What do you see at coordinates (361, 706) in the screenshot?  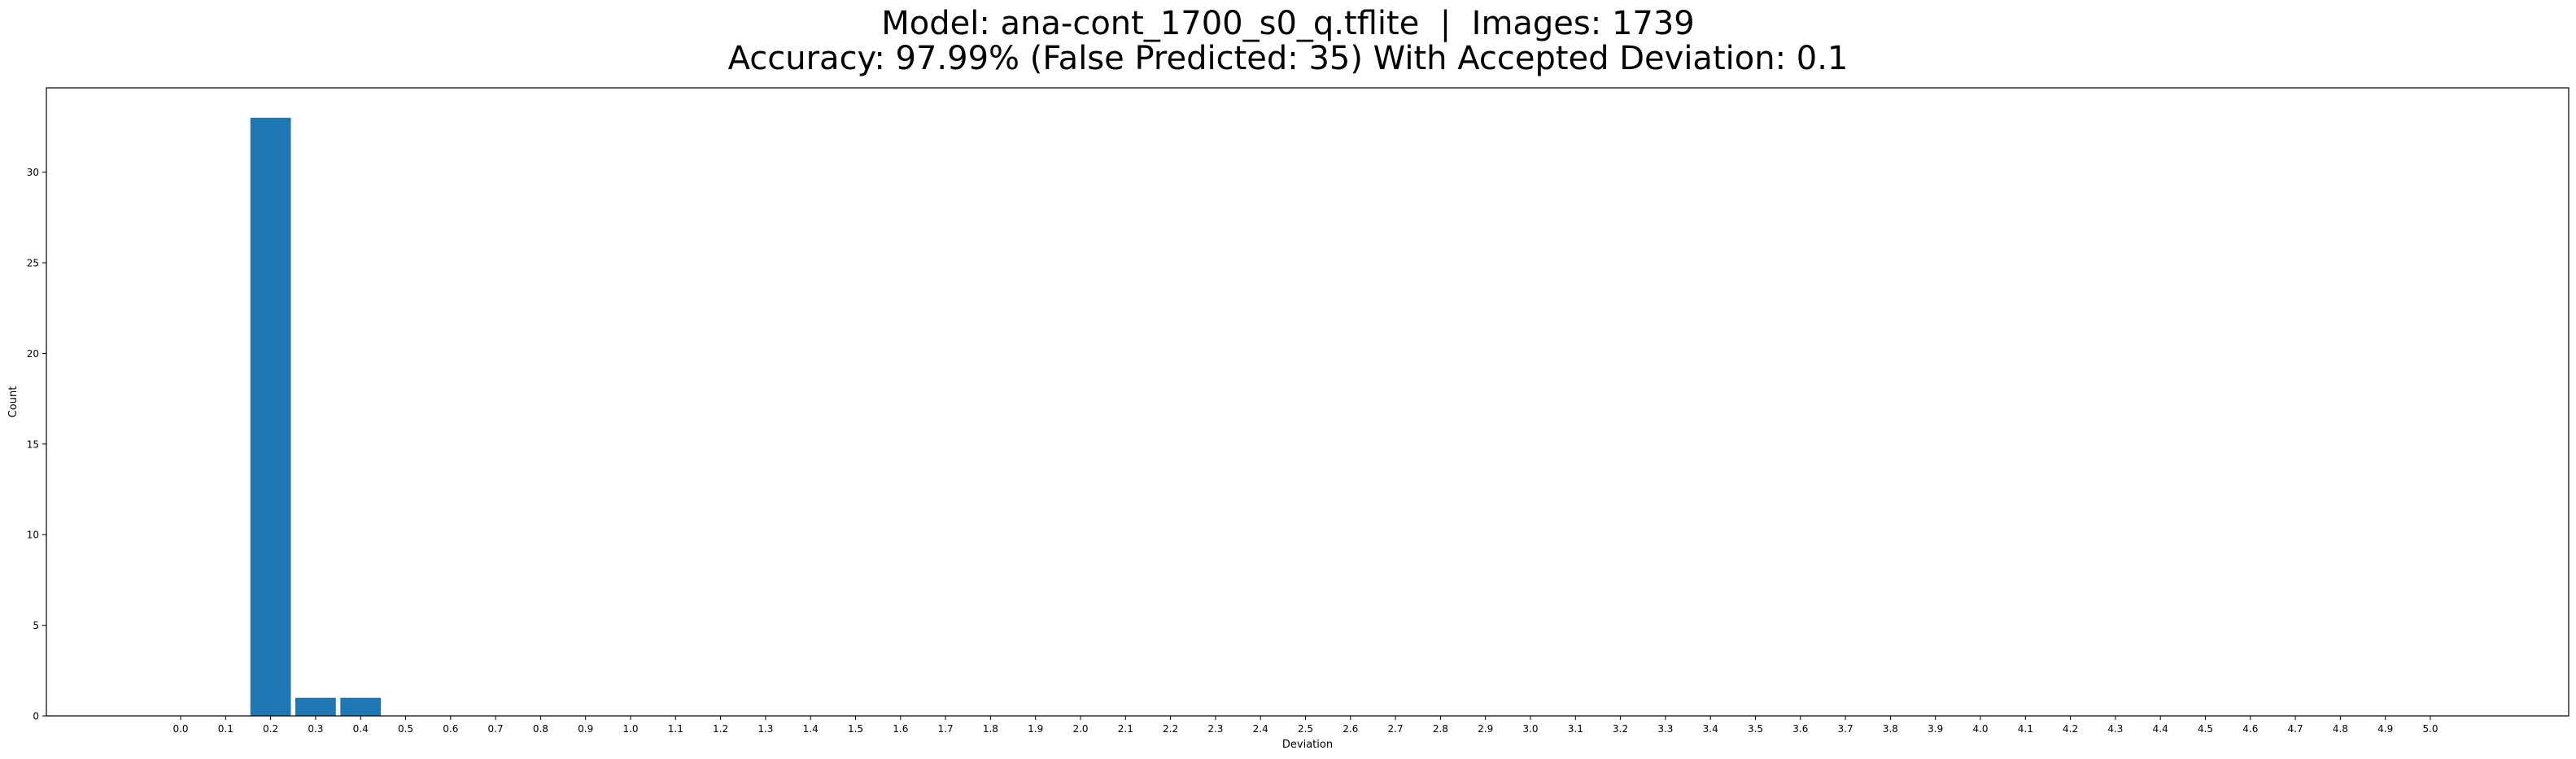 I see `bar-0.4` at bounding box center [361, 706].